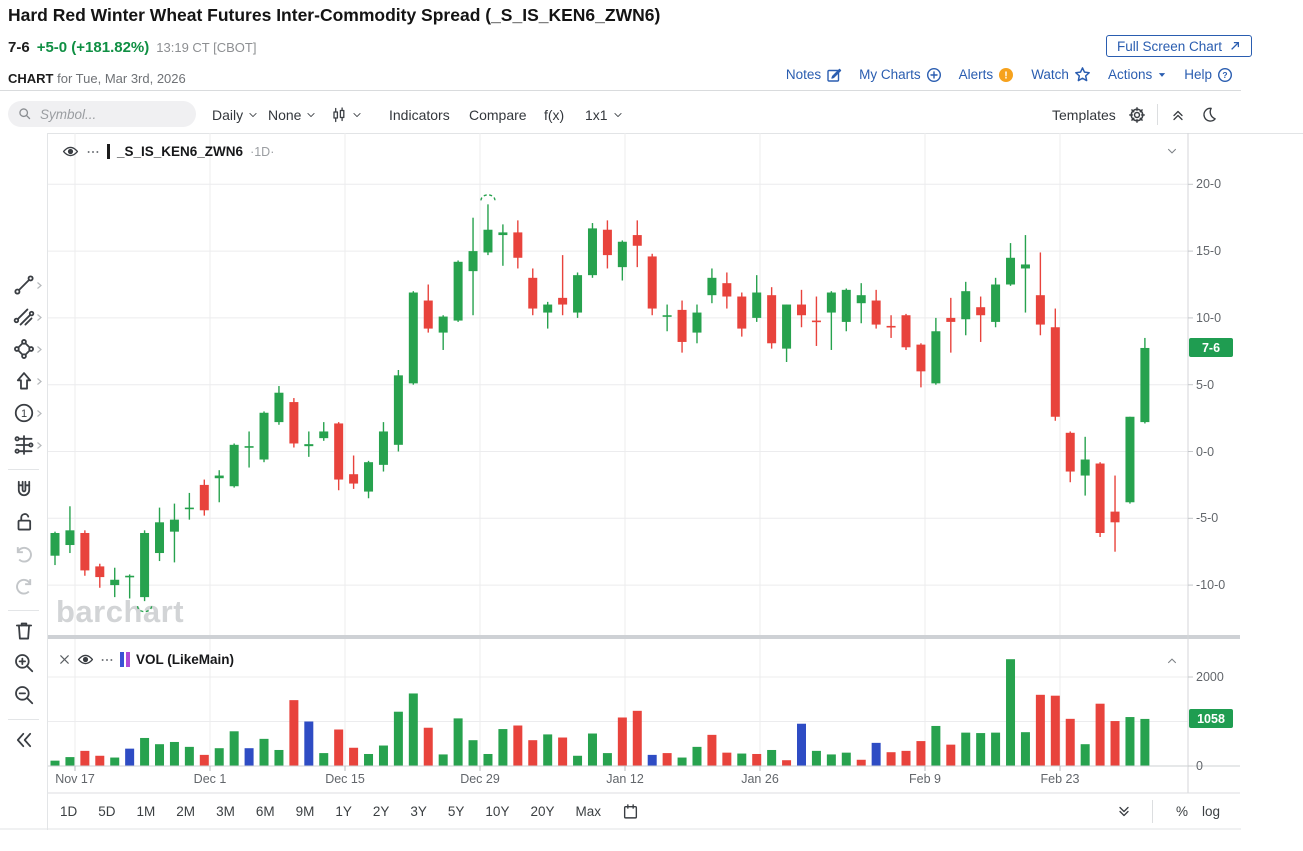 The width and height of the screenshot is (1303, 851). What do you see at coordinates (23, 663) in the screenshot?
I see `zoom-in-tool` at bounding box center [23, 663].